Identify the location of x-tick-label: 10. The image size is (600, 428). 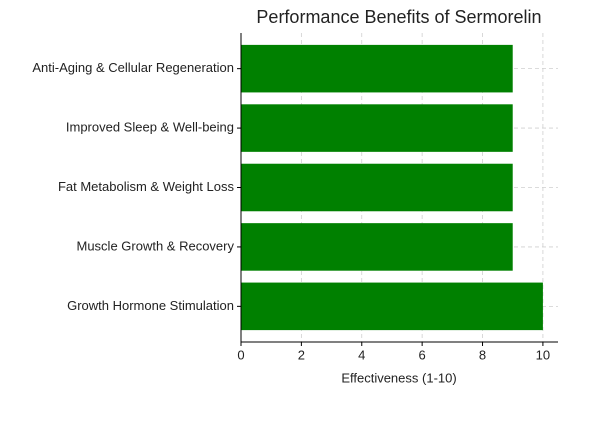
(543, 354).